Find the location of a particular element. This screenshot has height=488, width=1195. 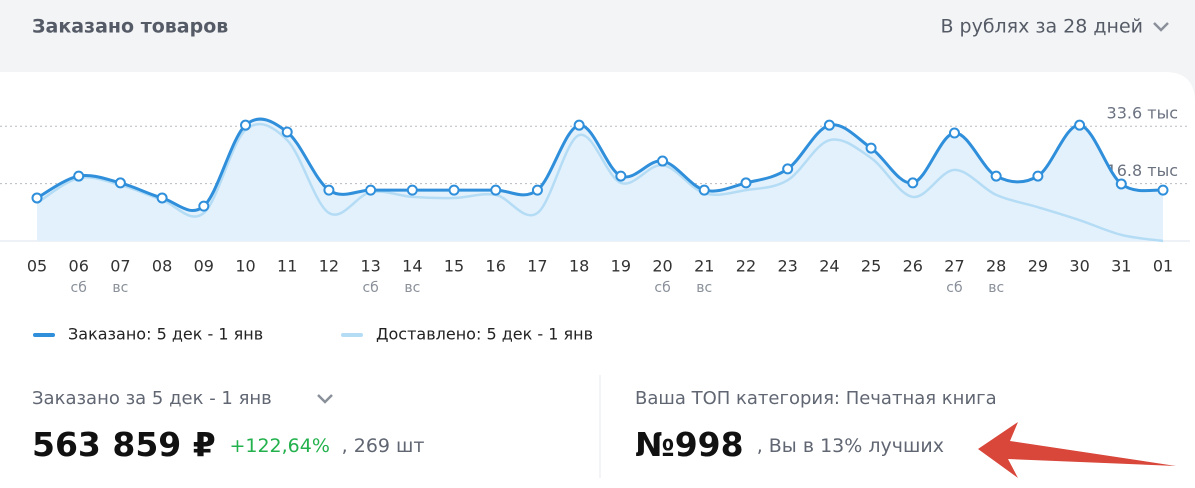

x-tick-label: 28 is located at coordinates (996, 266).